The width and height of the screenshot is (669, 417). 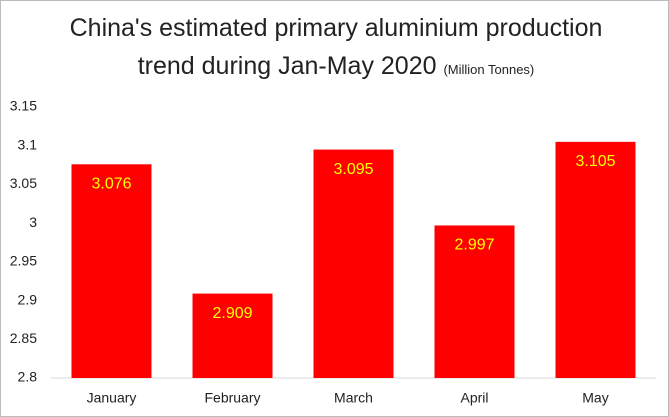 I want to click on y-tick-label: 2.85, so click(x=23, y=338).